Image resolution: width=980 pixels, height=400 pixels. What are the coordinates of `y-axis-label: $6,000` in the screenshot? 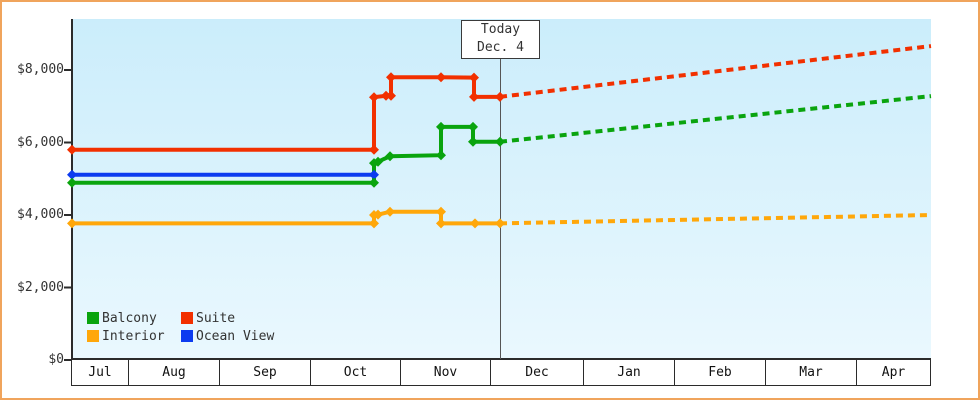 It's located at (40, 142).